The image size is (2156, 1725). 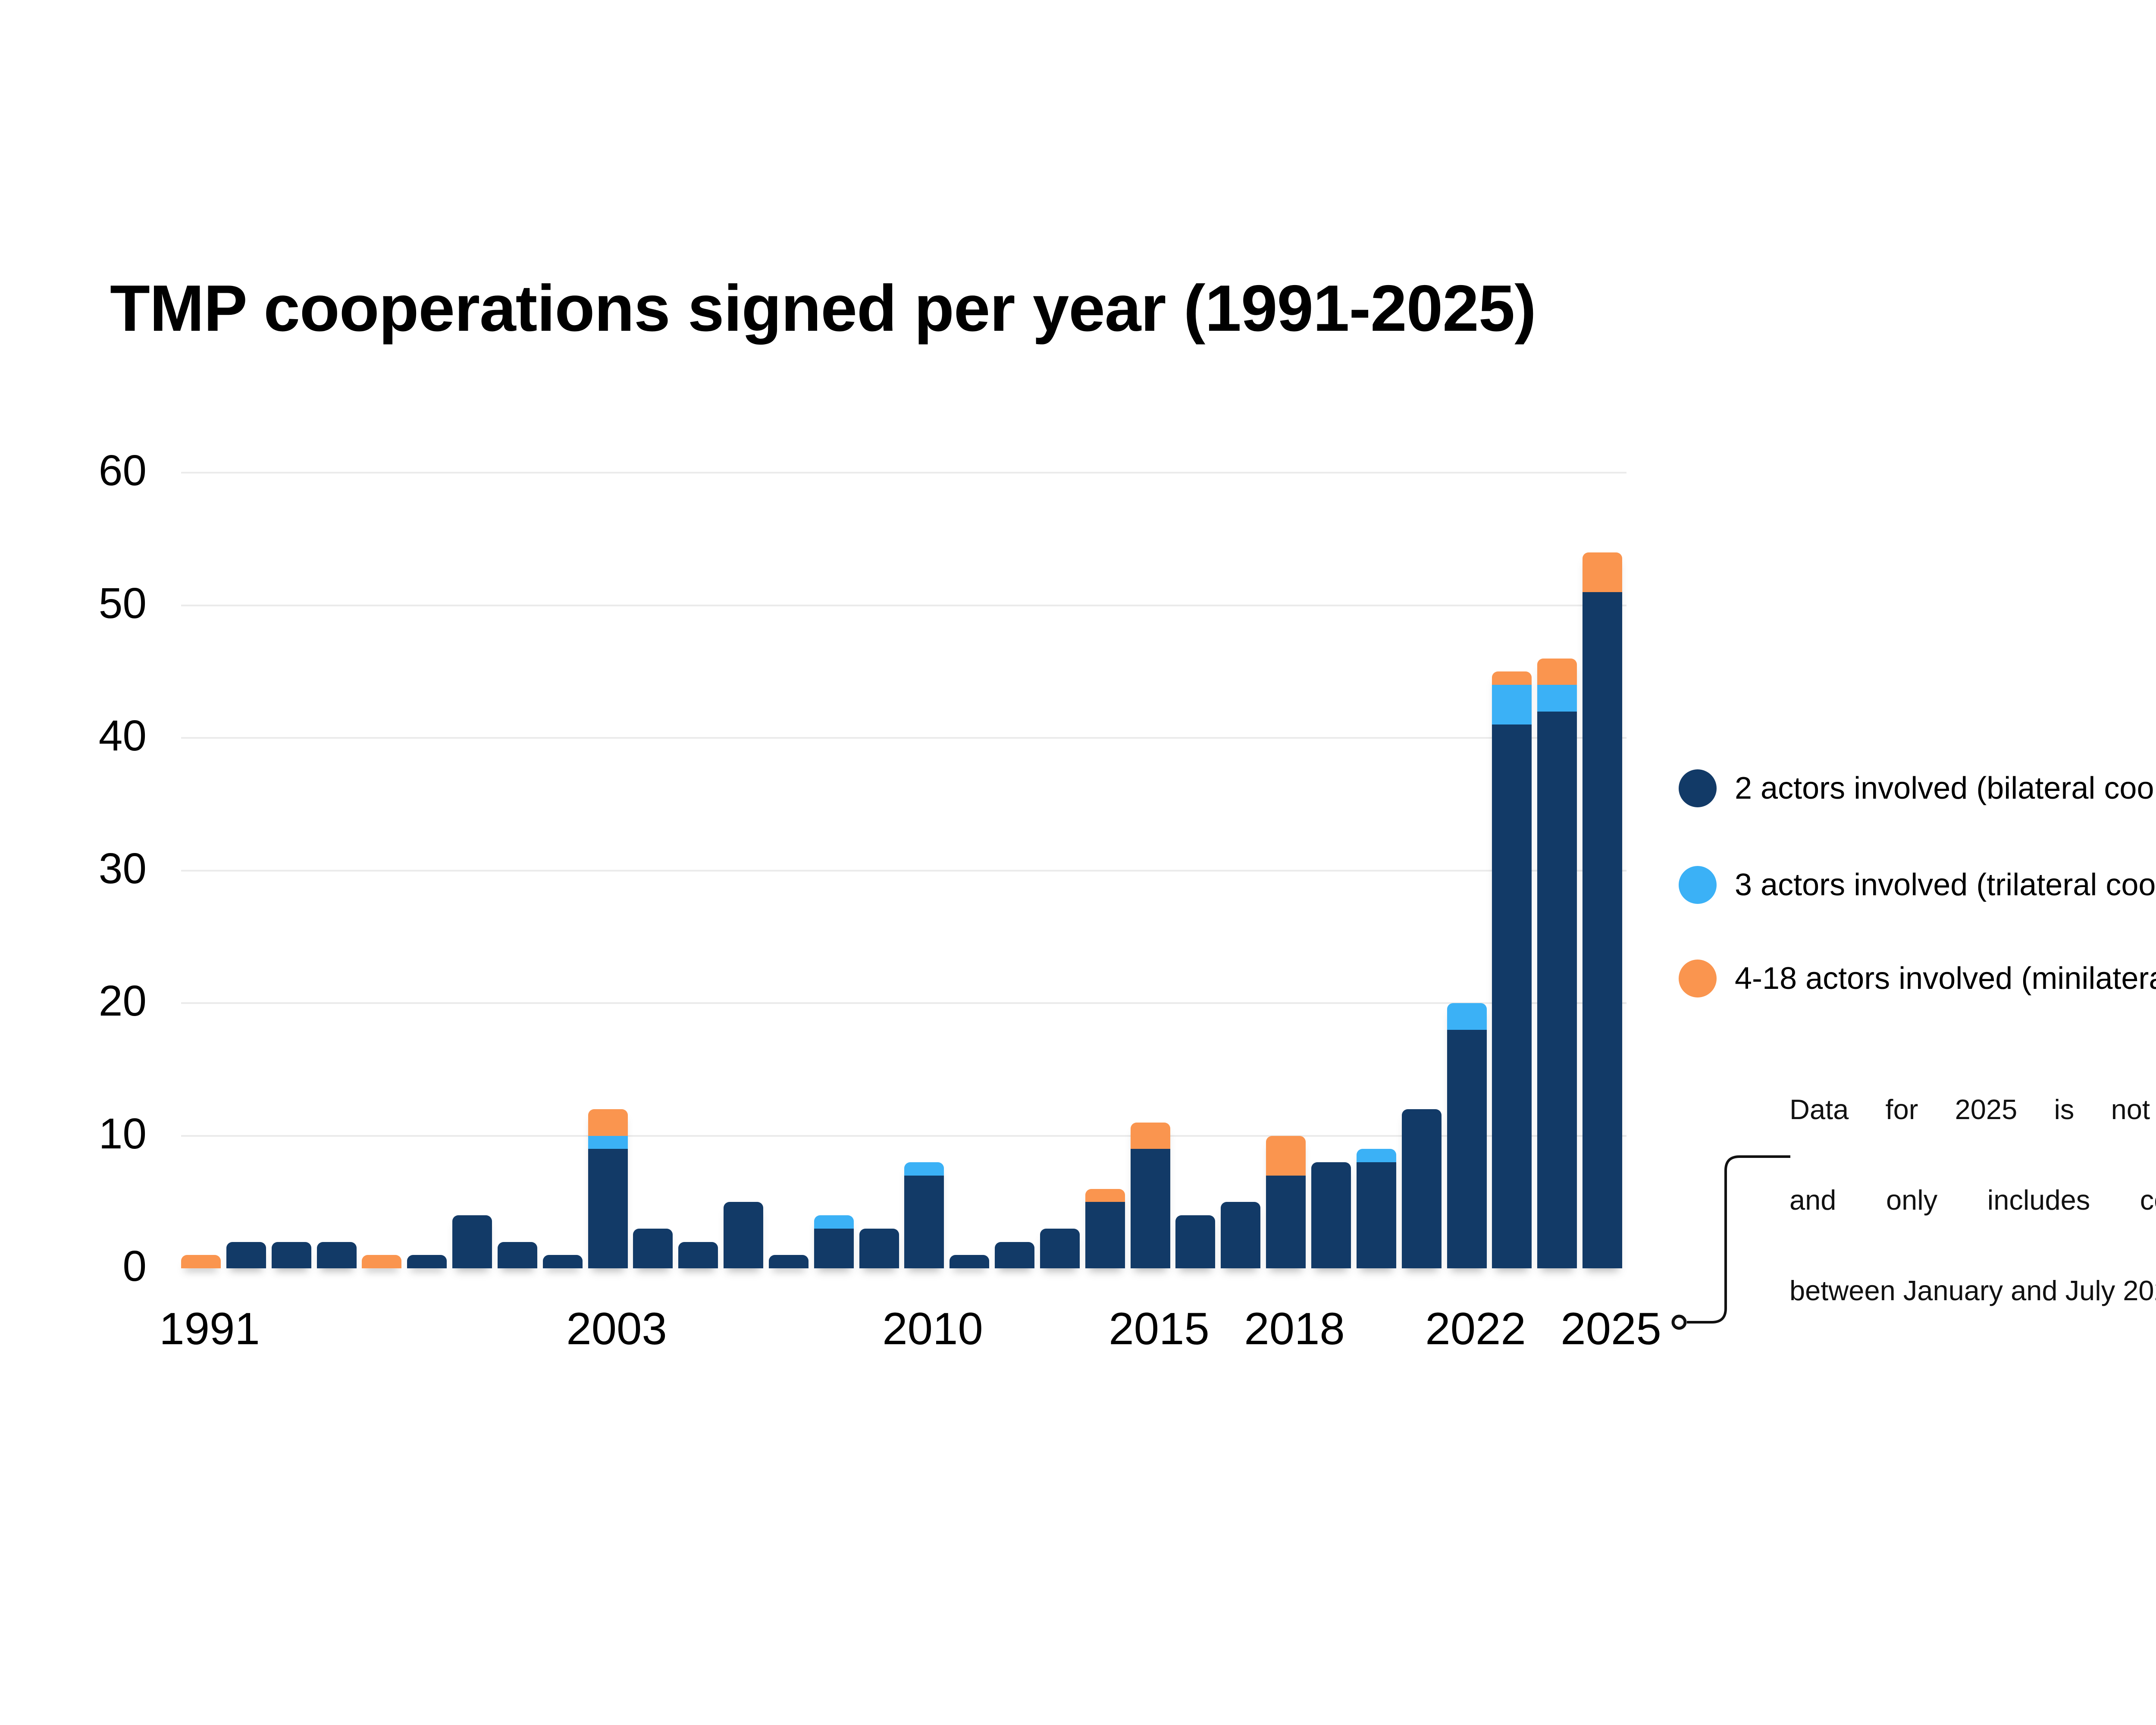 What do you see at coordinates (1698, 979) in the screenshot?
I see `minilateral-swatch-icon` at bounding box center [1698, 979].